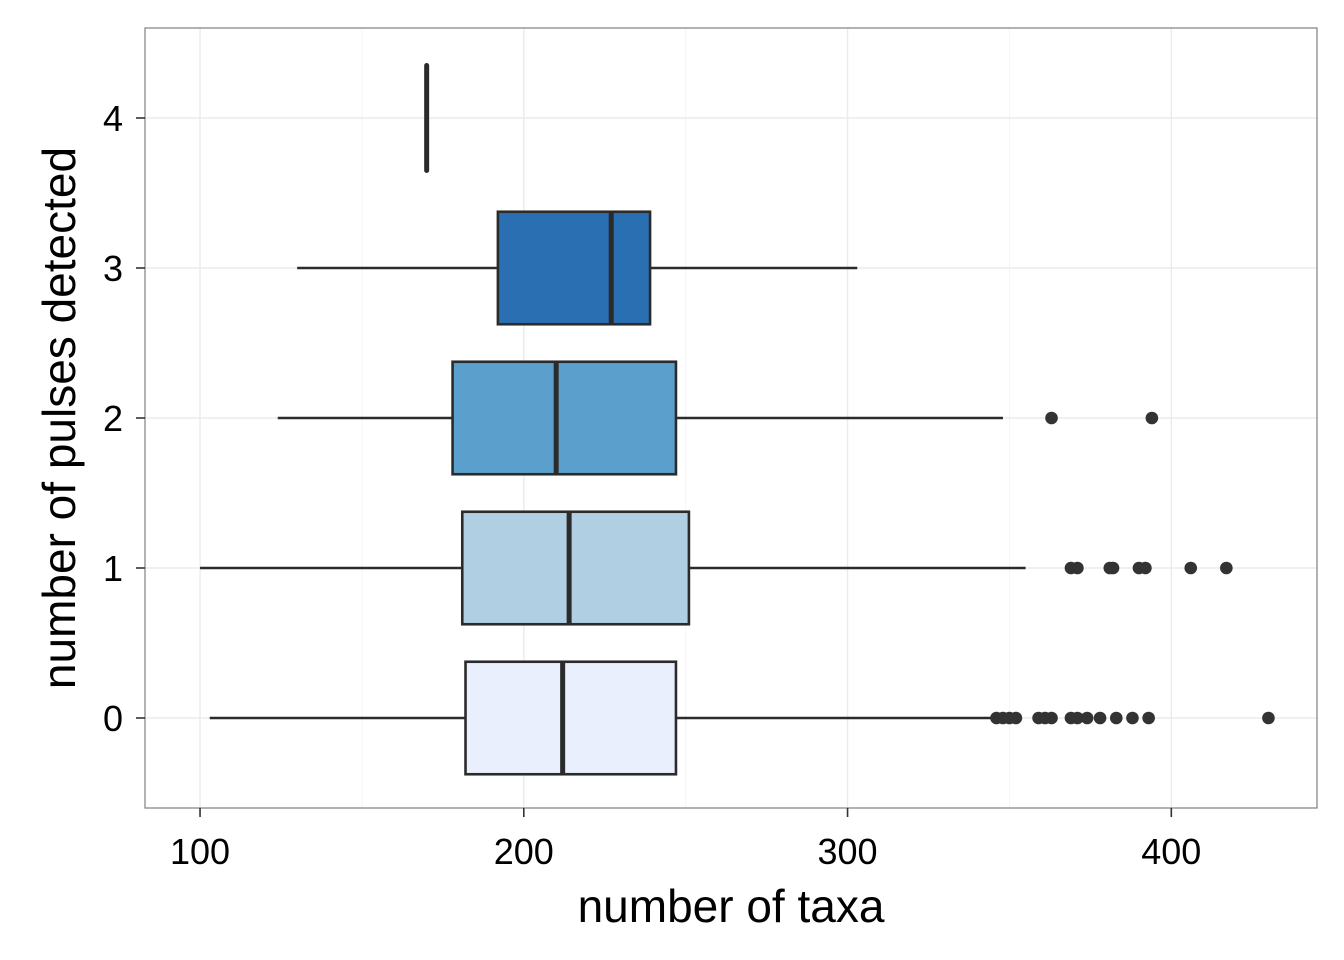 The width and height of the screenshot is (1344, 960). What do you see at coordinates (848, 851) in the screenshot?
I see `x-tick-label: 300` at bounding box center [848, 851].